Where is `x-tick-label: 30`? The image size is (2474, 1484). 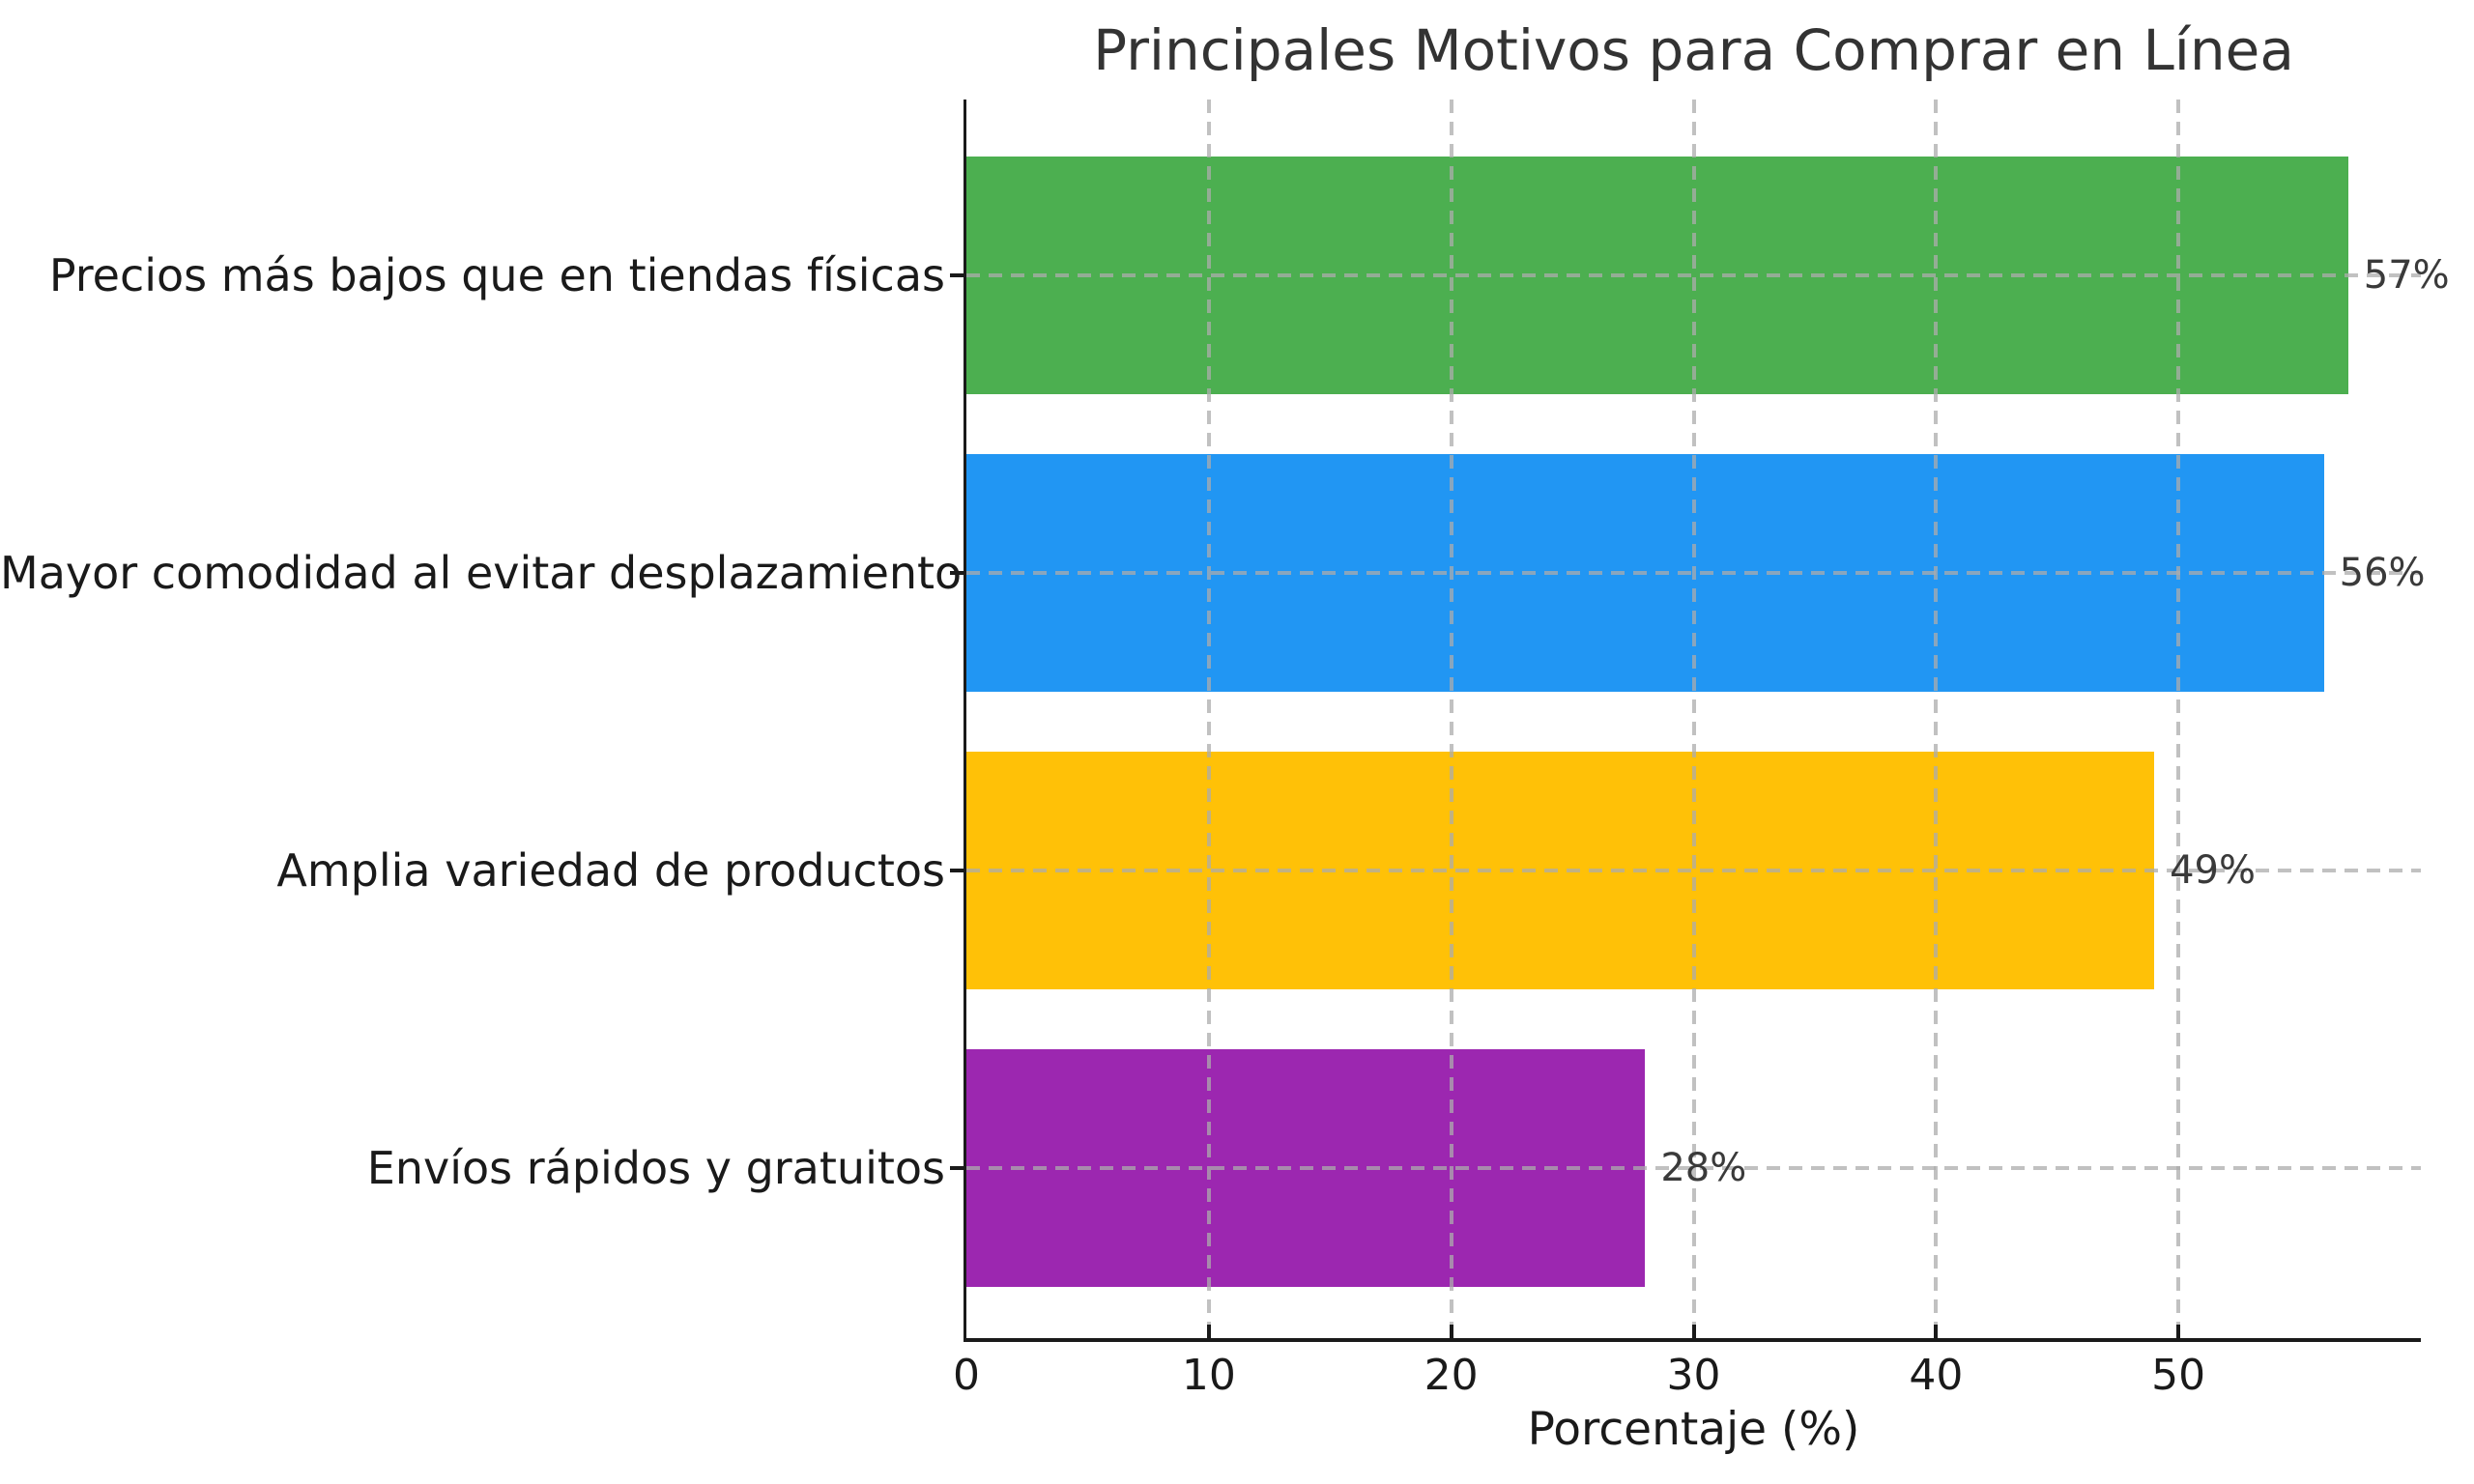 x-tick-label: 30 is located at coordinates (1694, 1376).